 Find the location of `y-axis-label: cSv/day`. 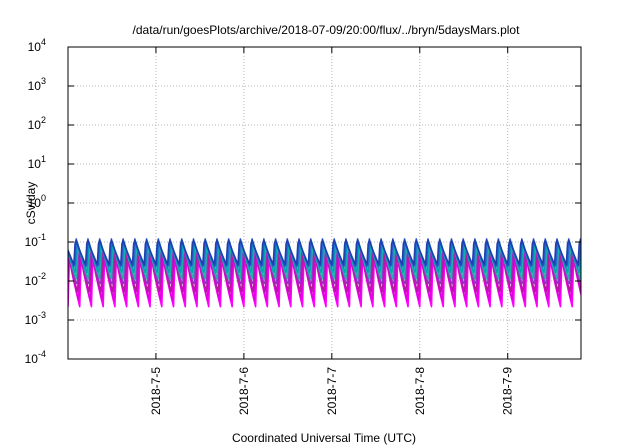

y-axis-label: cSv/day is located at coordinates (31, 203).